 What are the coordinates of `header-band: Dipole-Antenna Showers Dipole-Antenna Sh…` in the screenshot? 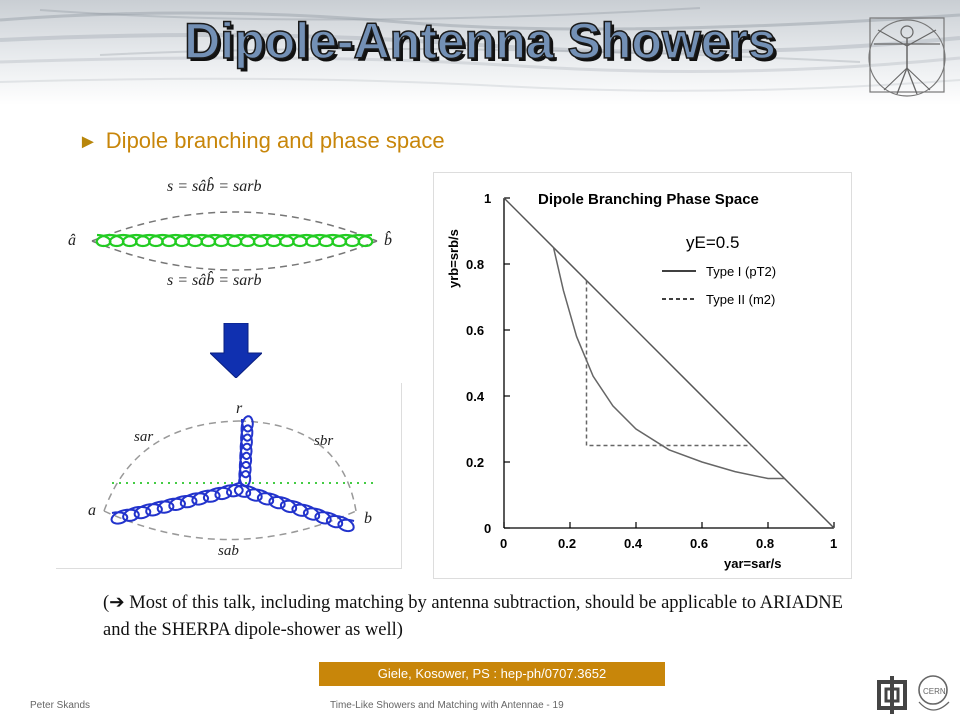 It's located at (480, 52).